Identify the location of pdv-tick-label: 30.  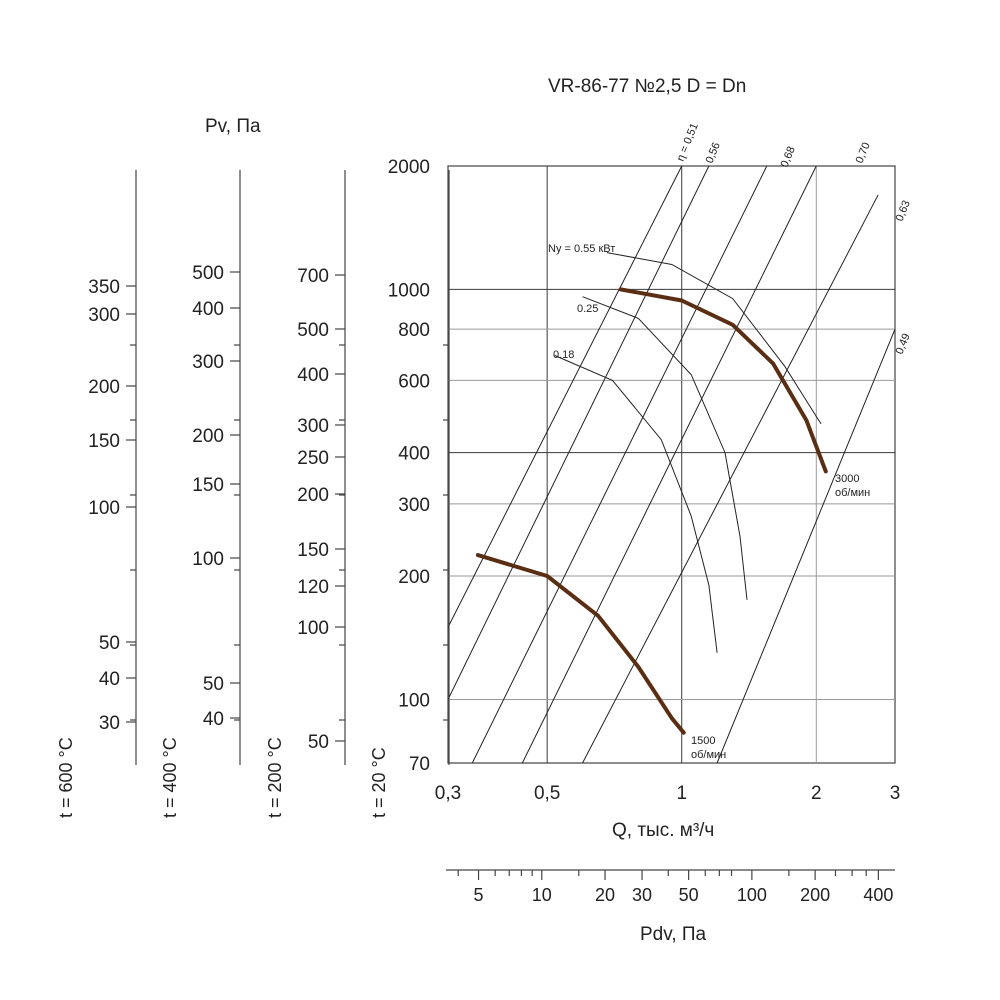
(642, 895).